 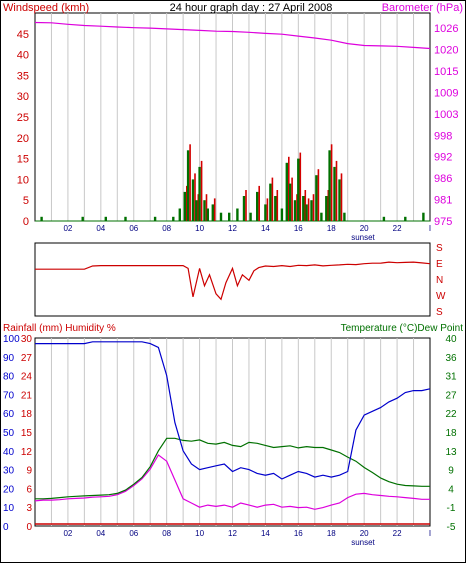 I want to click on temperature-line, so click(x=232, y=468).